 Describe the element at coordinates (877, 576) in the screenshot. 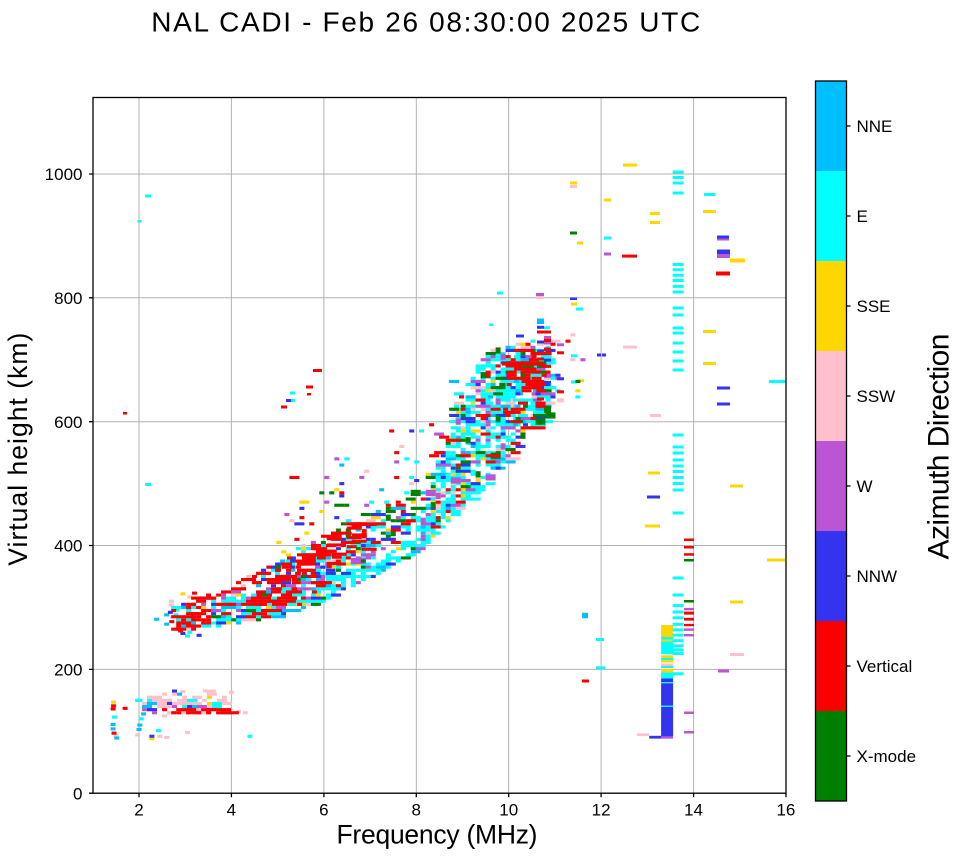

I see `svg-text: NNW` at that location.